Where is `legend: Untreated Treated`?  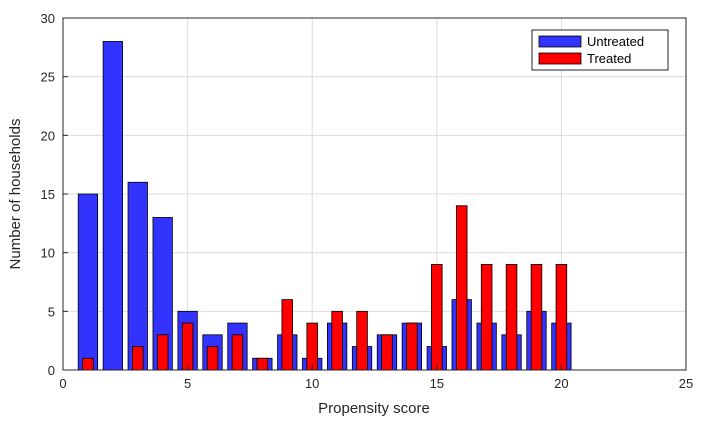
legend: Untreated Treated is located at coordinates (600, 50).